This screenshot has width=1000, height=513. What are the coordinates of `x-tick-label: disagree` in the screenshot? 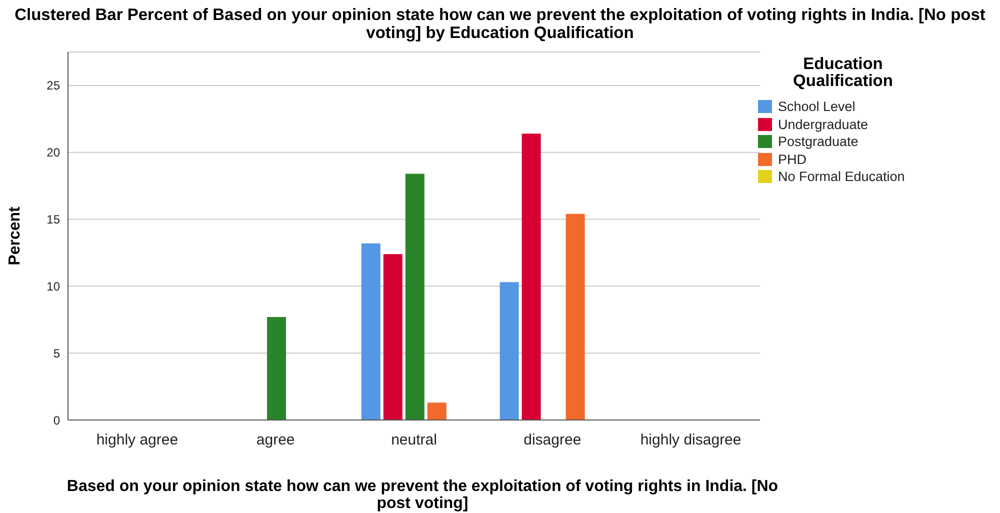 It's located at (553, 440).